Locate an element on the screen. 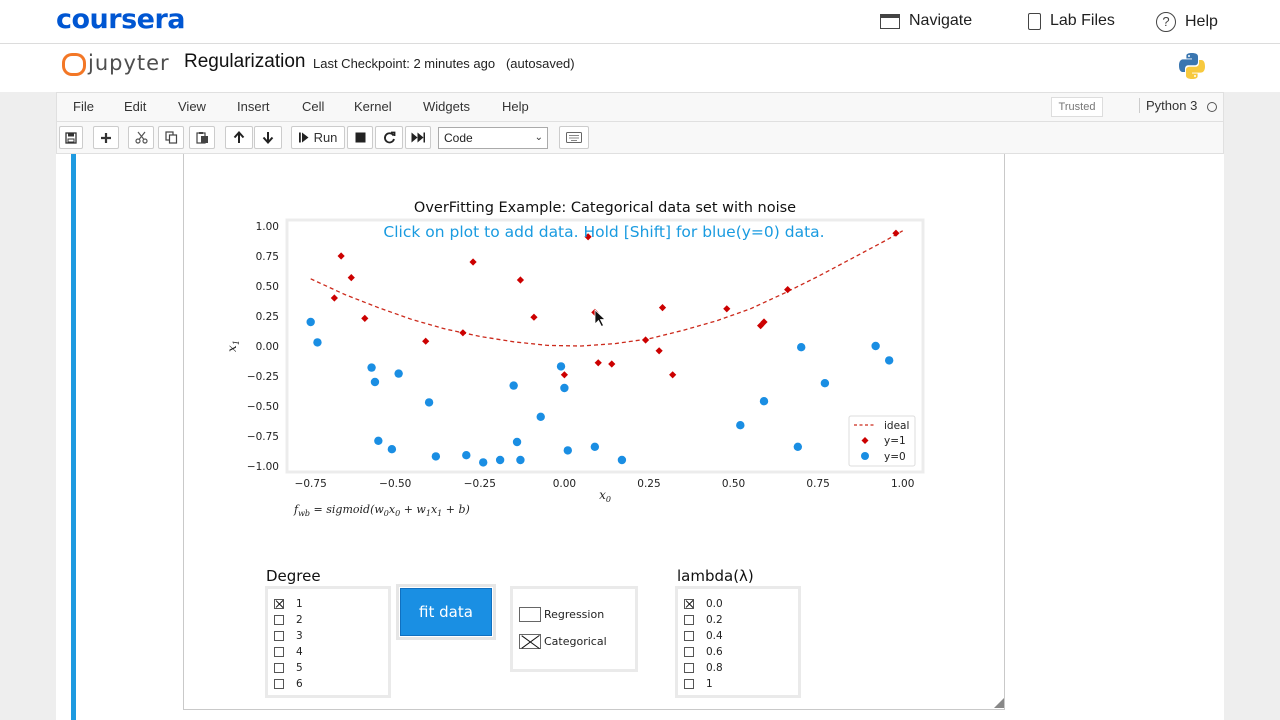  lambda-option-1: 0.2 is located at coordinates (703, 620).